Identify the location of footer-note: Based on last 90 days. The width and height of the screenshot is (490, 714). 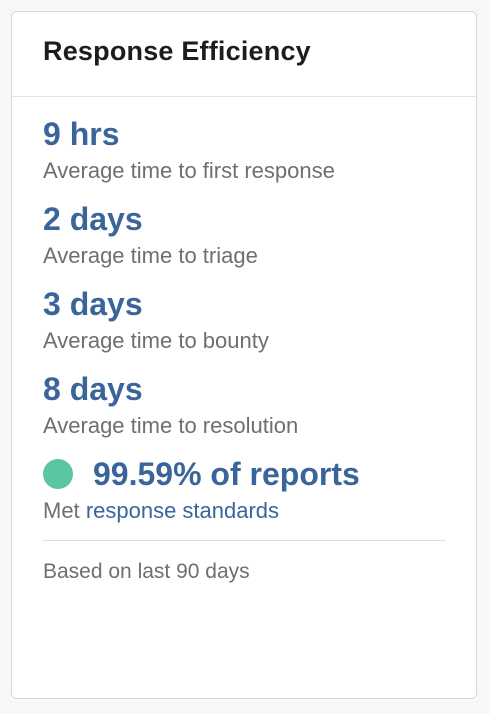
(146, 571).